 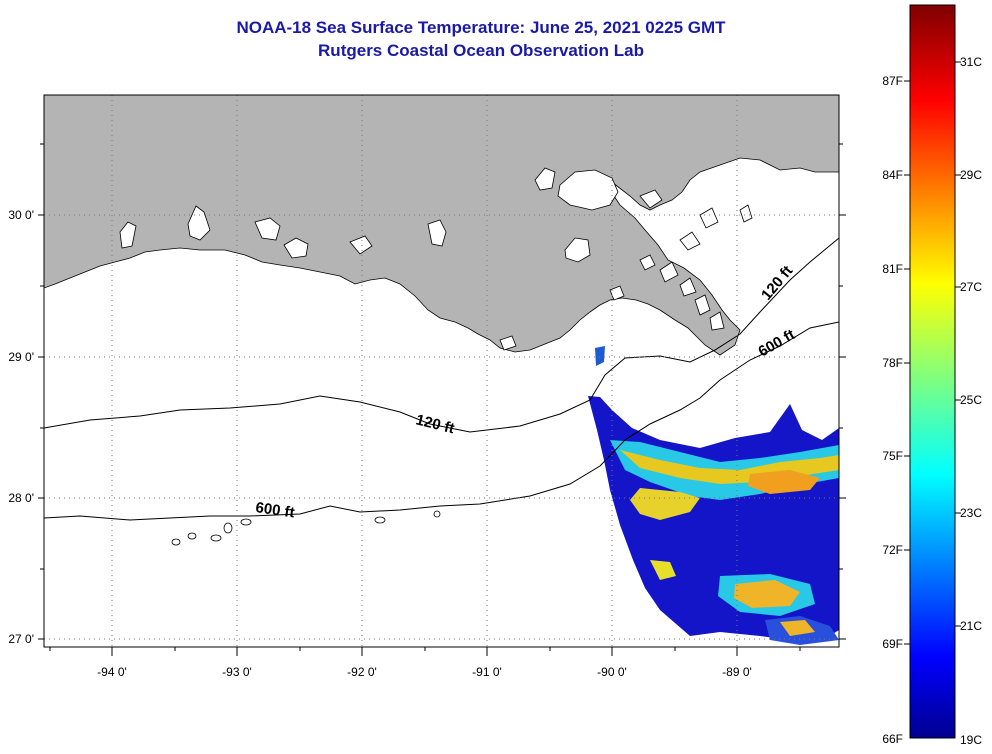 What do you see at coordinates (932, 353) in the screenshot?
I see `color-bar-ticks` at bounding box center [932, 353].